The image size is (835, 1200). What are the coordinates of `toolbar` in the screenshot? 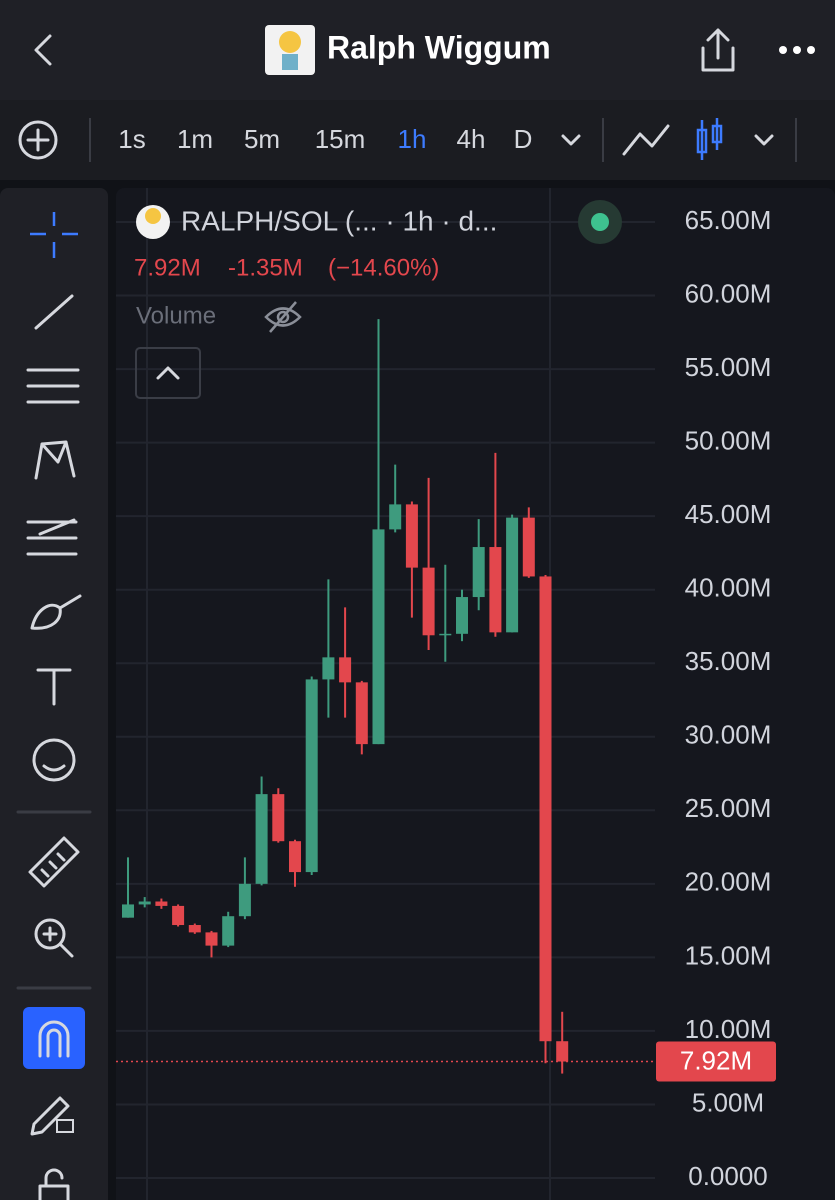 It's located at (417, 140).